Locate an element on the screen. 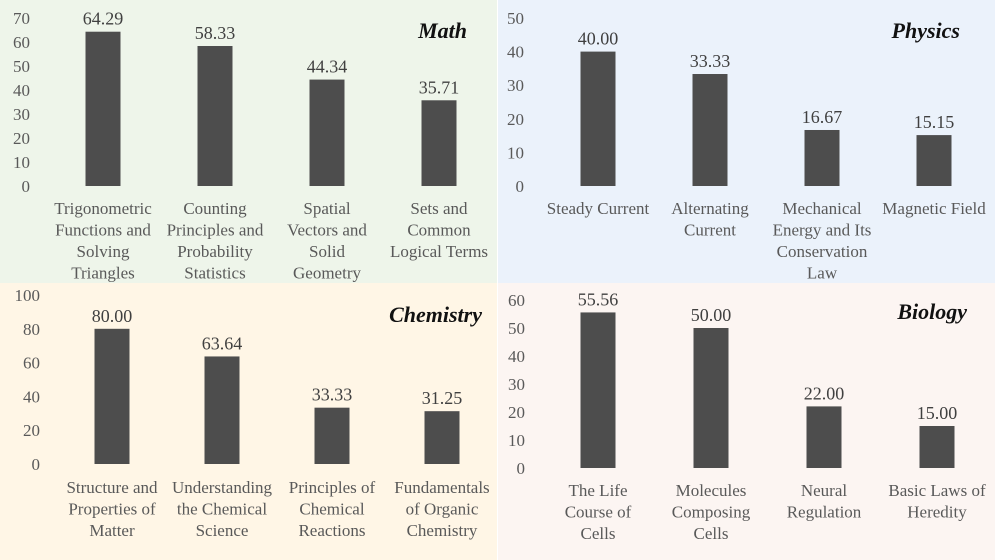 The height and width of the screenshot is (560, 995). chemistry-ytick-label: 80 is located at coordinates (31, 329).